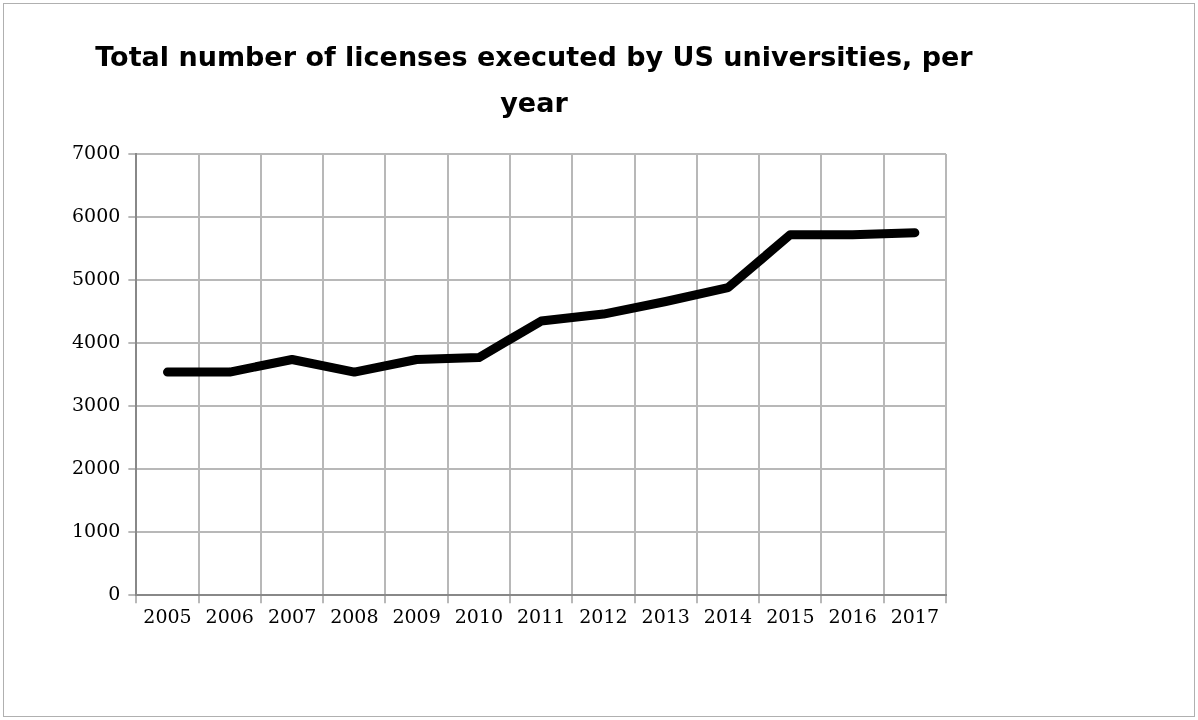  Describe the element at coordinates (354, 615) in the screenshot. I see `x-tick-label: 2008` at that location.